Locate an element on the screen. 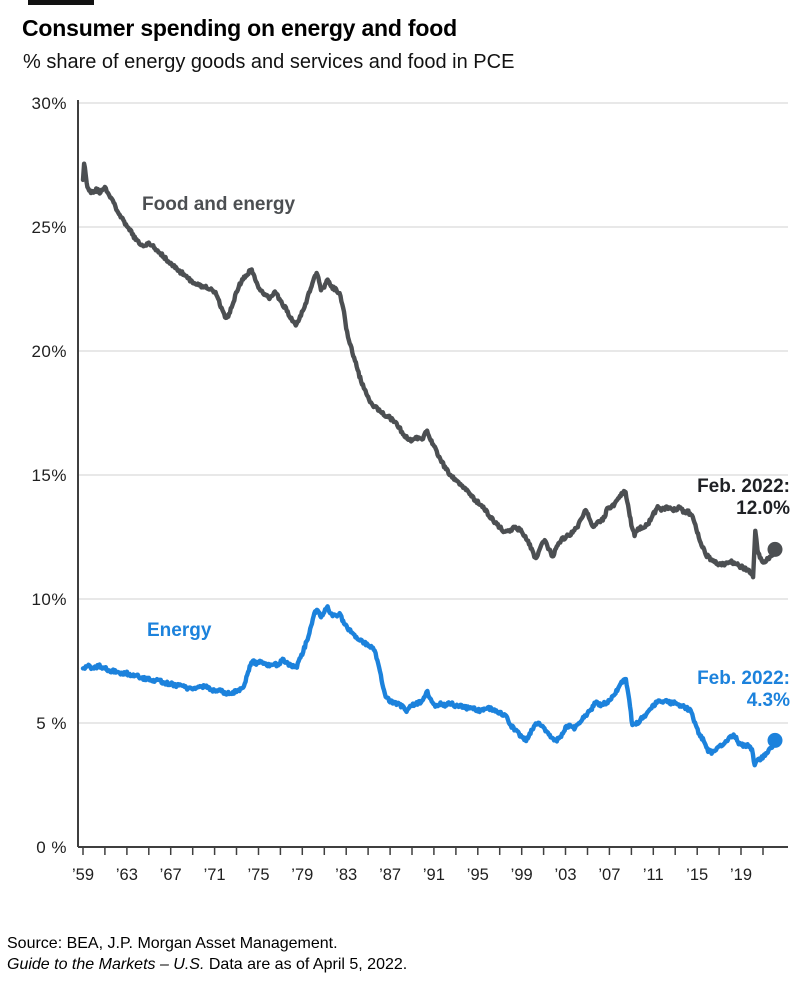  y-axis-label-30: 30% is located at coordinates (49, 103).